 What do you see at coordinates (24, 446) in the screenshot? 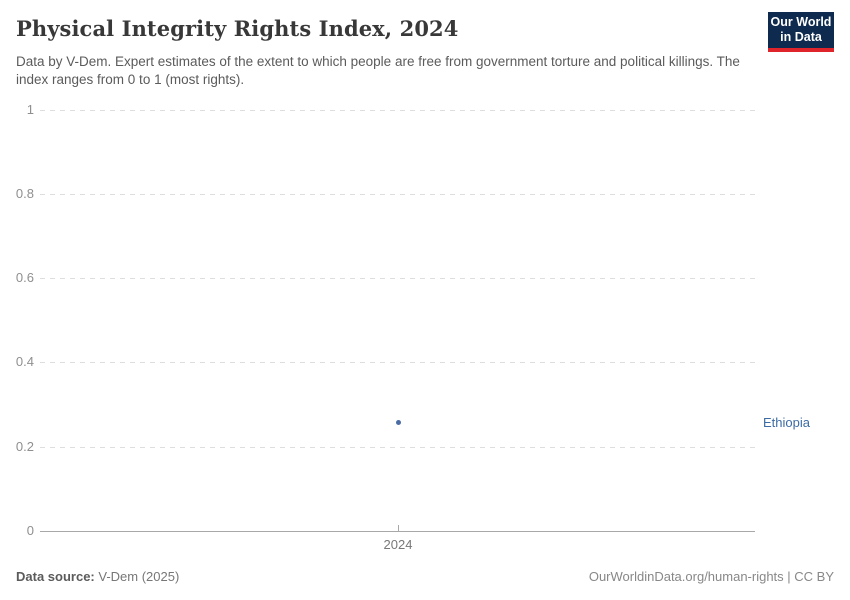
I see `y-tick-label-0-2: 0.2` at bounding box center [24, 446].